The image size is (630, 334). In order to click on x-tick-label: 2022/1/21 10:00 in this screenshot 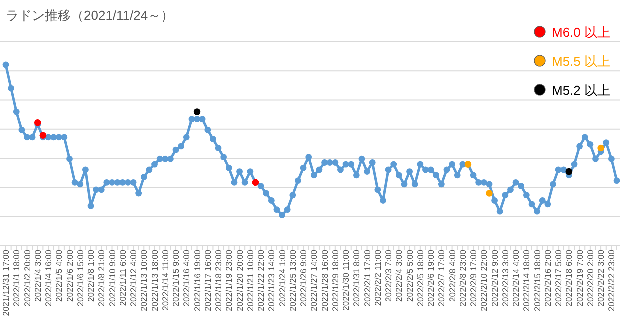, I will do `click(250, 281)`.